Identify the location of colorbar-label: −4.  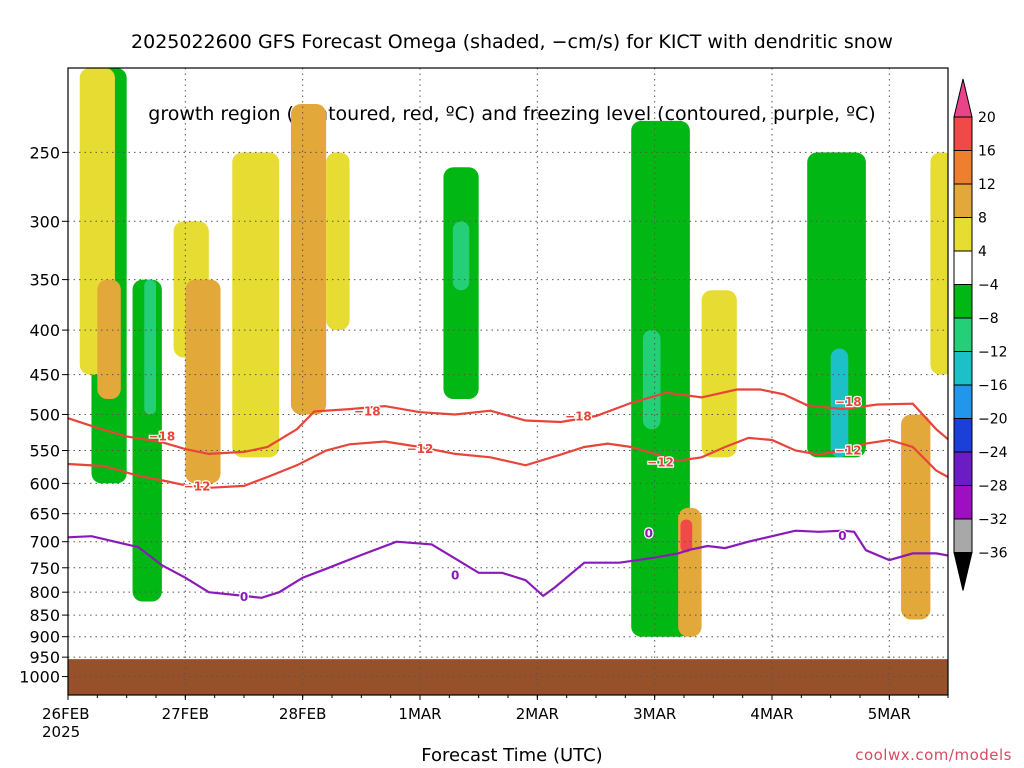
(988, 286).